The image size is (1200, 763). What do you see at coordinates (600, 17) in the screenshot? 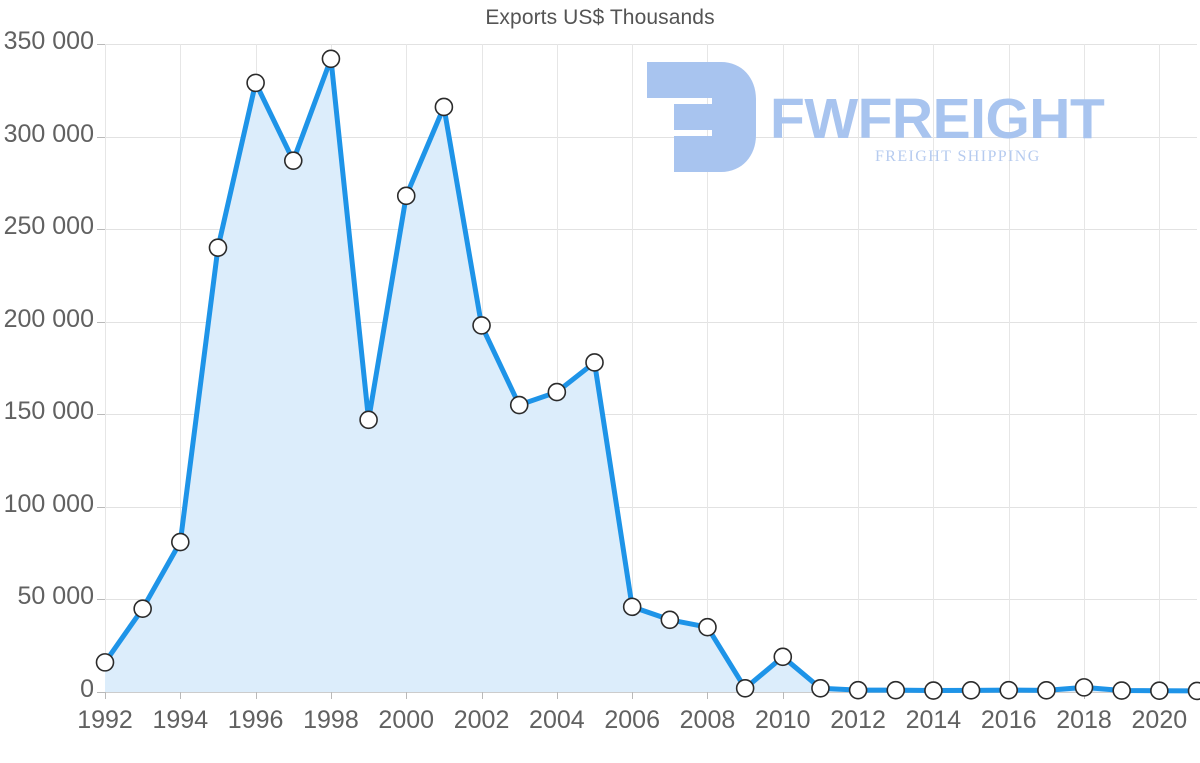
I see `chart-title: Exports US$ Thousands` at bounding box center [600, 17].